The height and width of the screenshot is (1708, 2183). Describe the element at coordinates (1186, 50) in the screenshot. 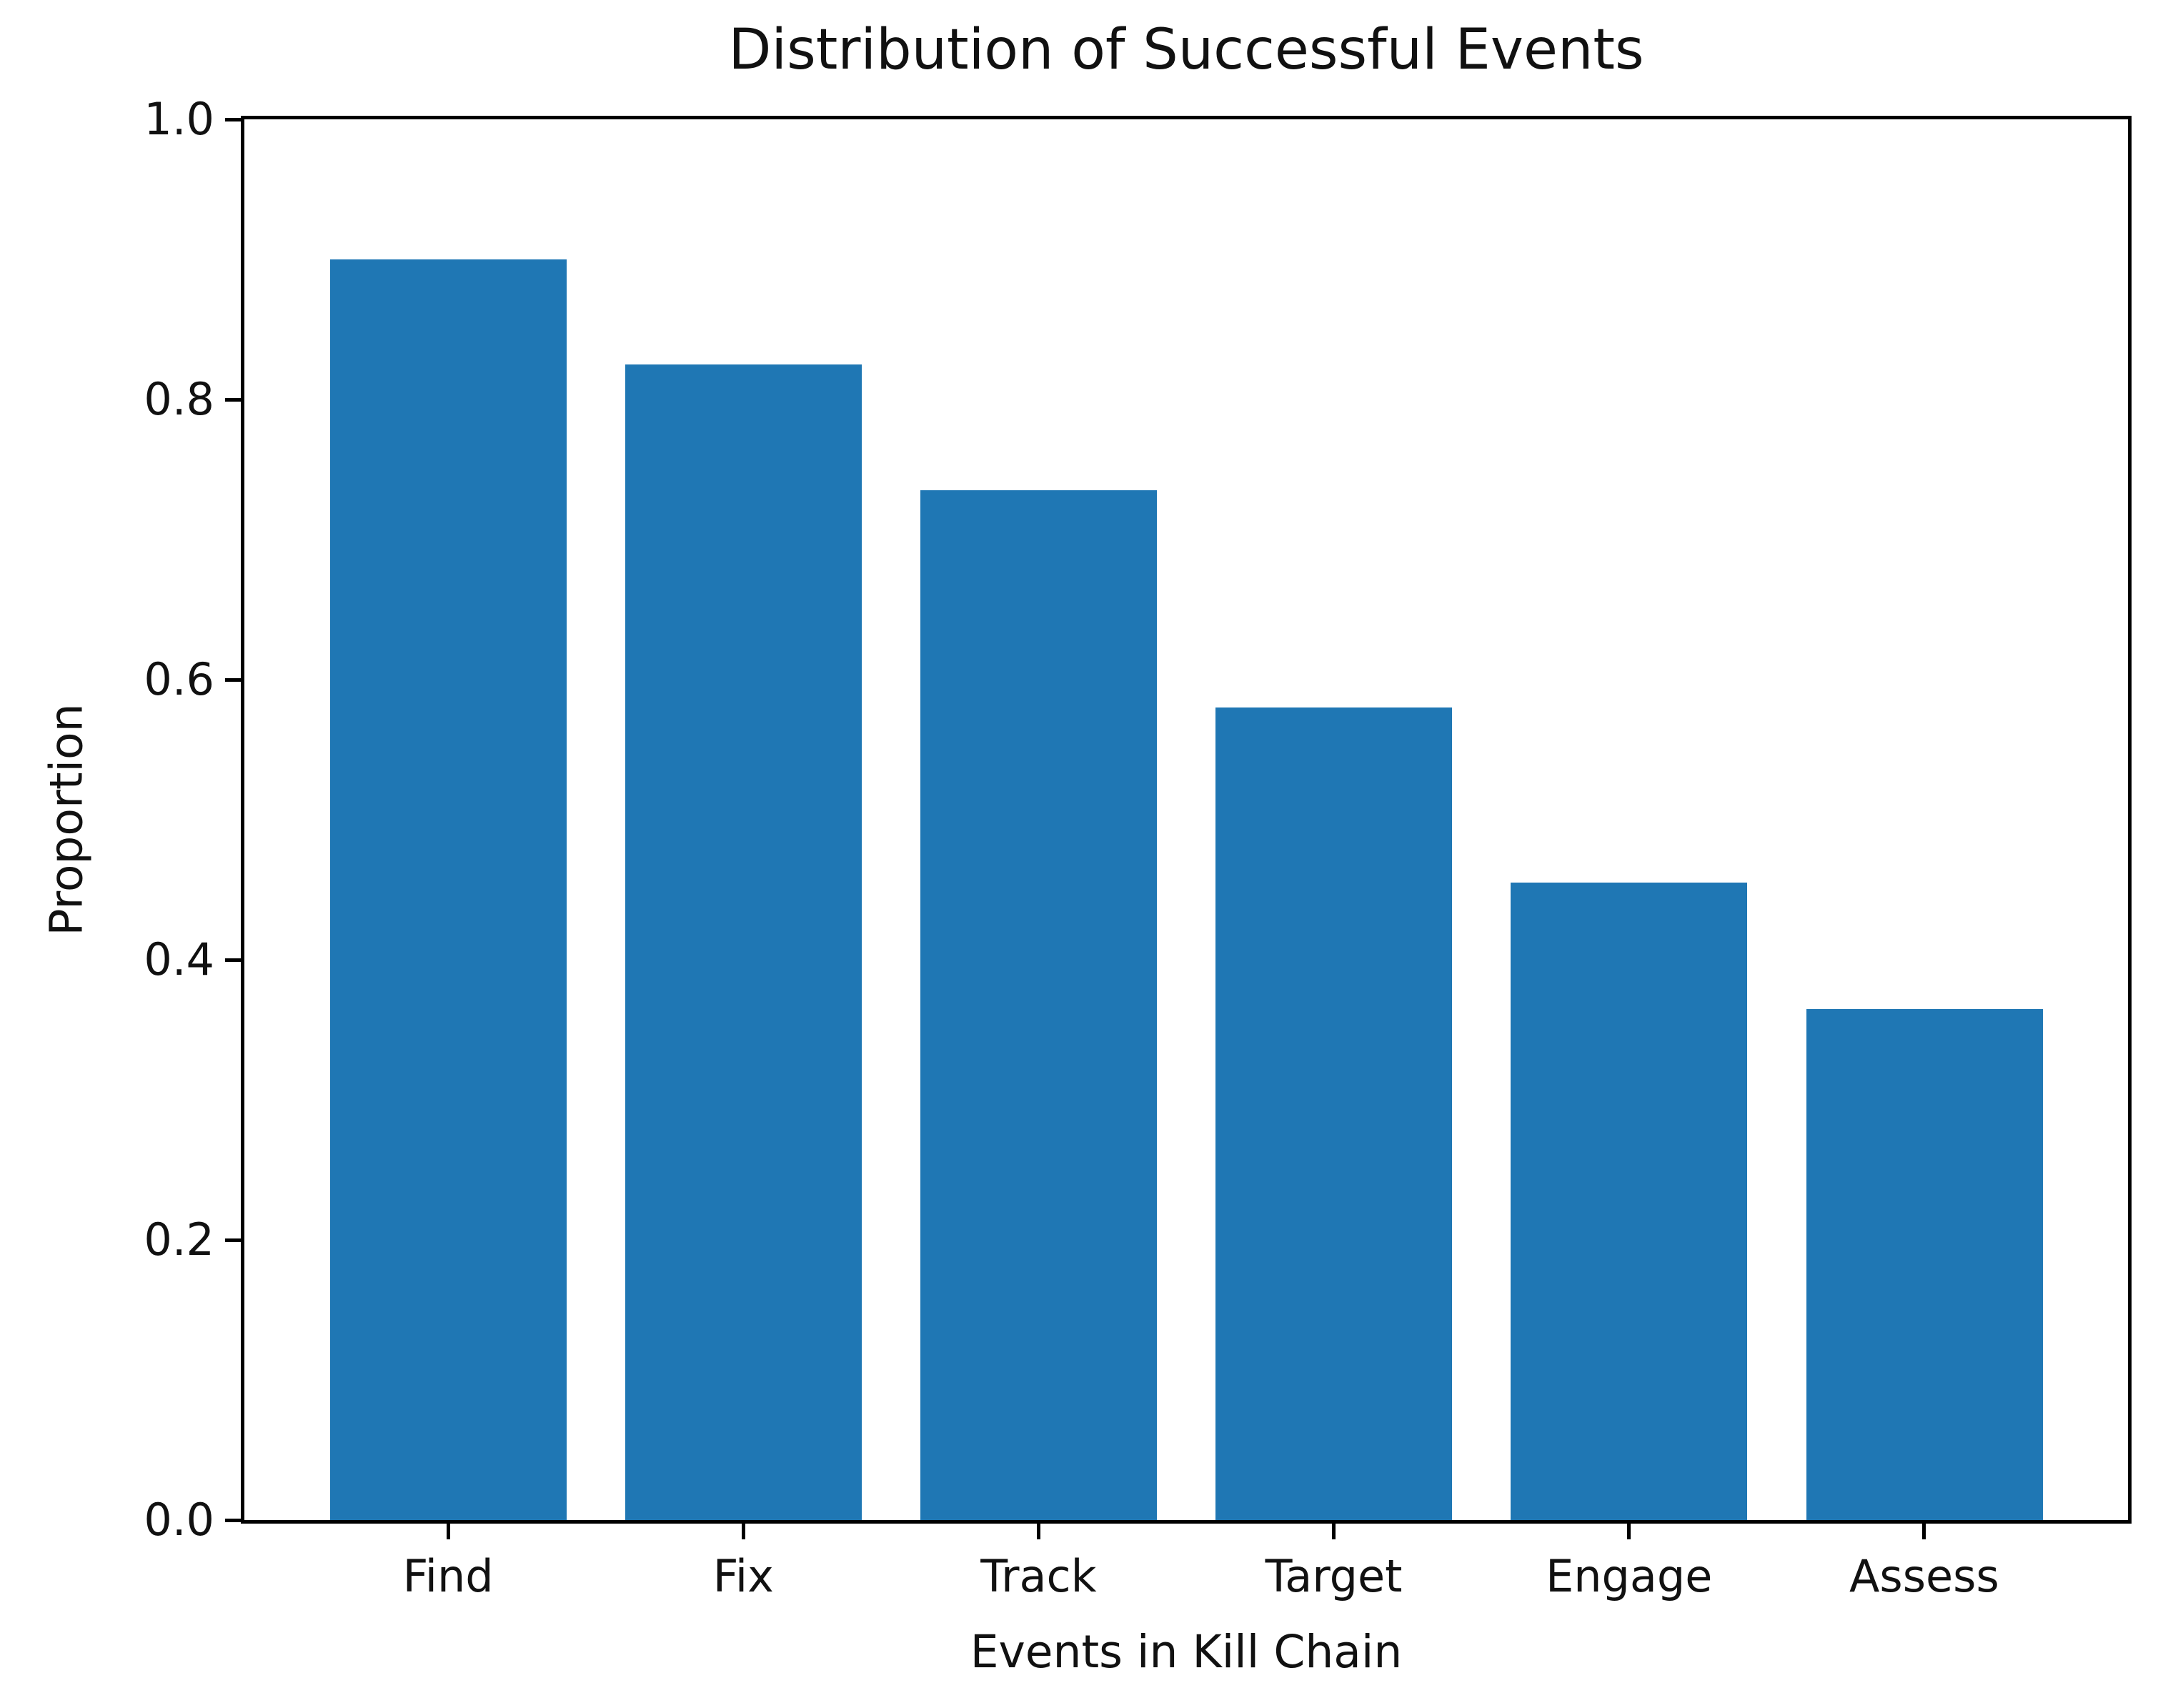

I see `chart-title: Distribution of Successful Events` at that location.